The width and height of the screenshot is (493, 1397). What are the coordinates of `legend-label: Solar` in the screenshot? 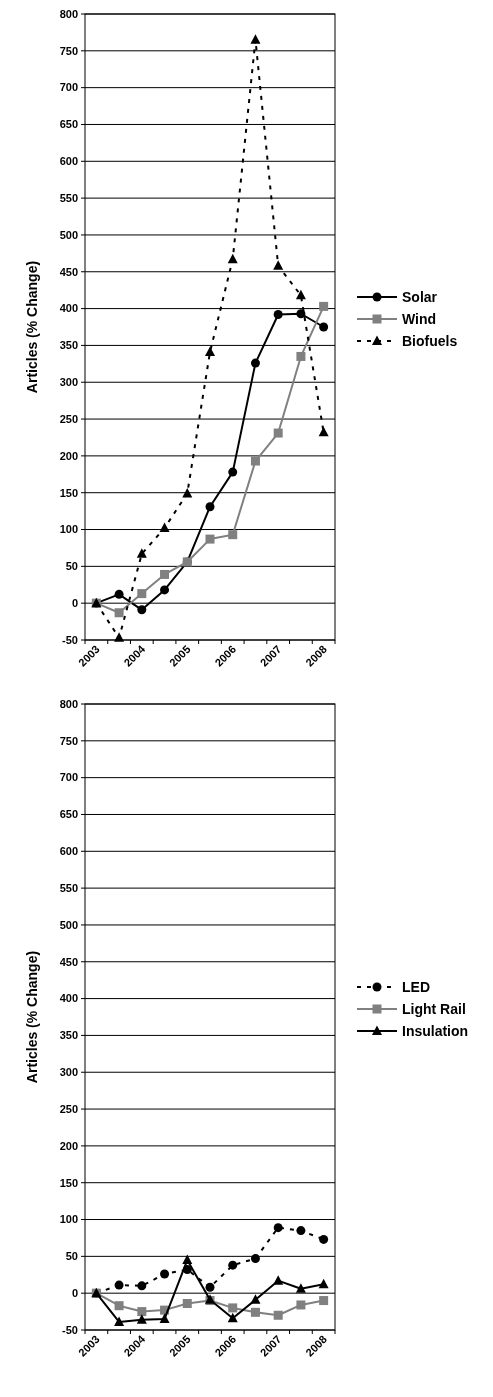 It's located at (420, 296).